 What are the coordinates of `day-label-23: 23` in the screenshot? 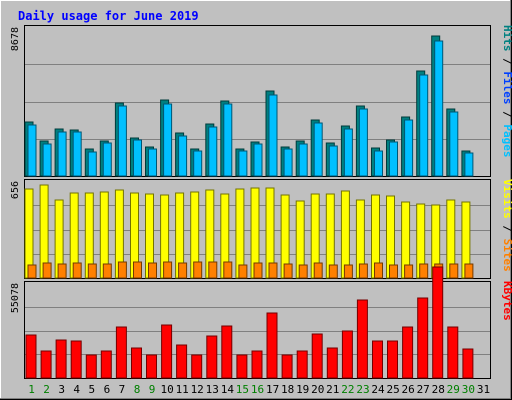 It's located at (362, 389).